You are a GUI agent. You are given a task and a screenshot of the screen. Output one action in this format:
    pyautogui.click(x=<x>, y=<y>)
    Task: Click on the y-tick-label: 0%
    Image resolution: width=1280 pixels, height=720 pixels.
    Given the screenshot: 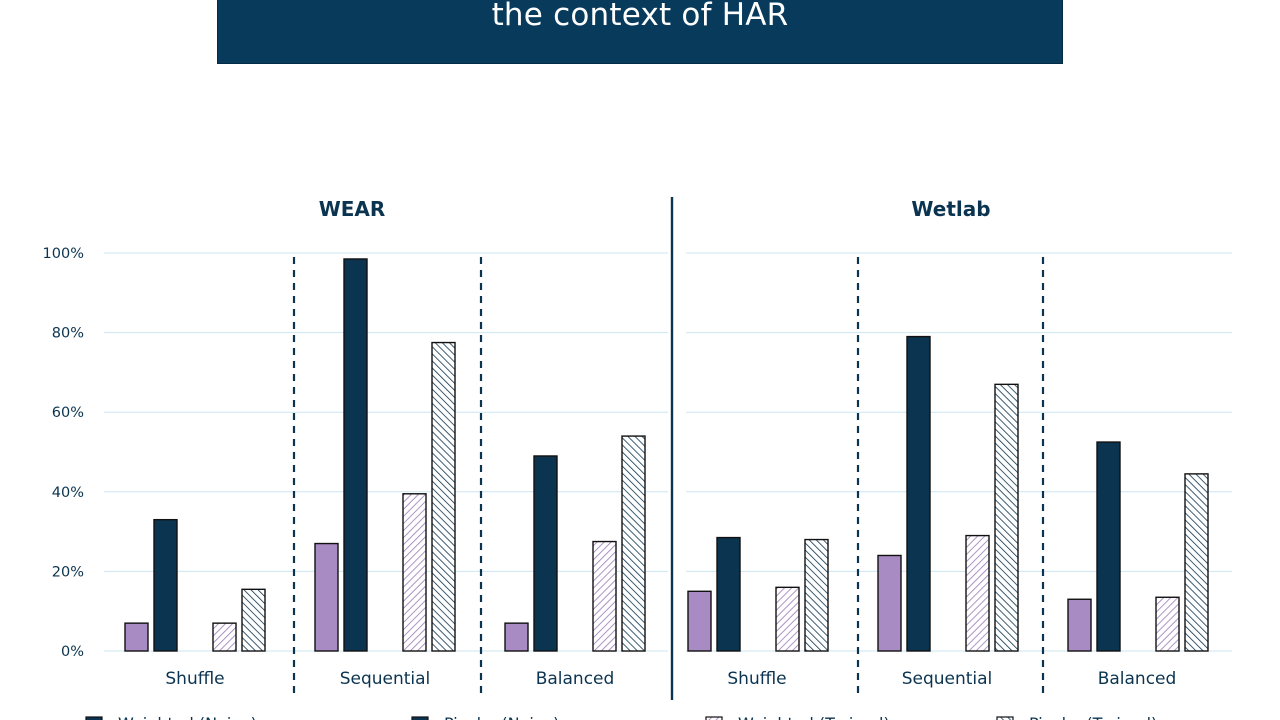 What is the action you would take?
    pyautogui.click(x=72, y=652)
    